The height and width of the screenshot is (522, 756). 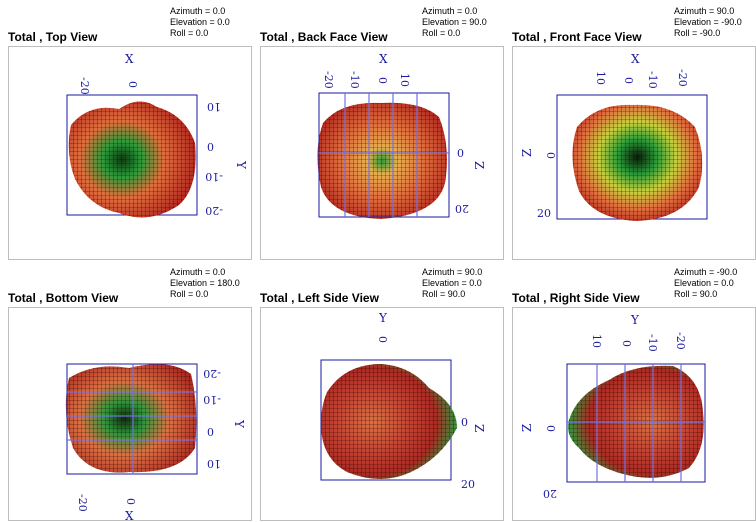 I want to click on elevation-label: Elevation = 90.0, so click(x=454, y=22).